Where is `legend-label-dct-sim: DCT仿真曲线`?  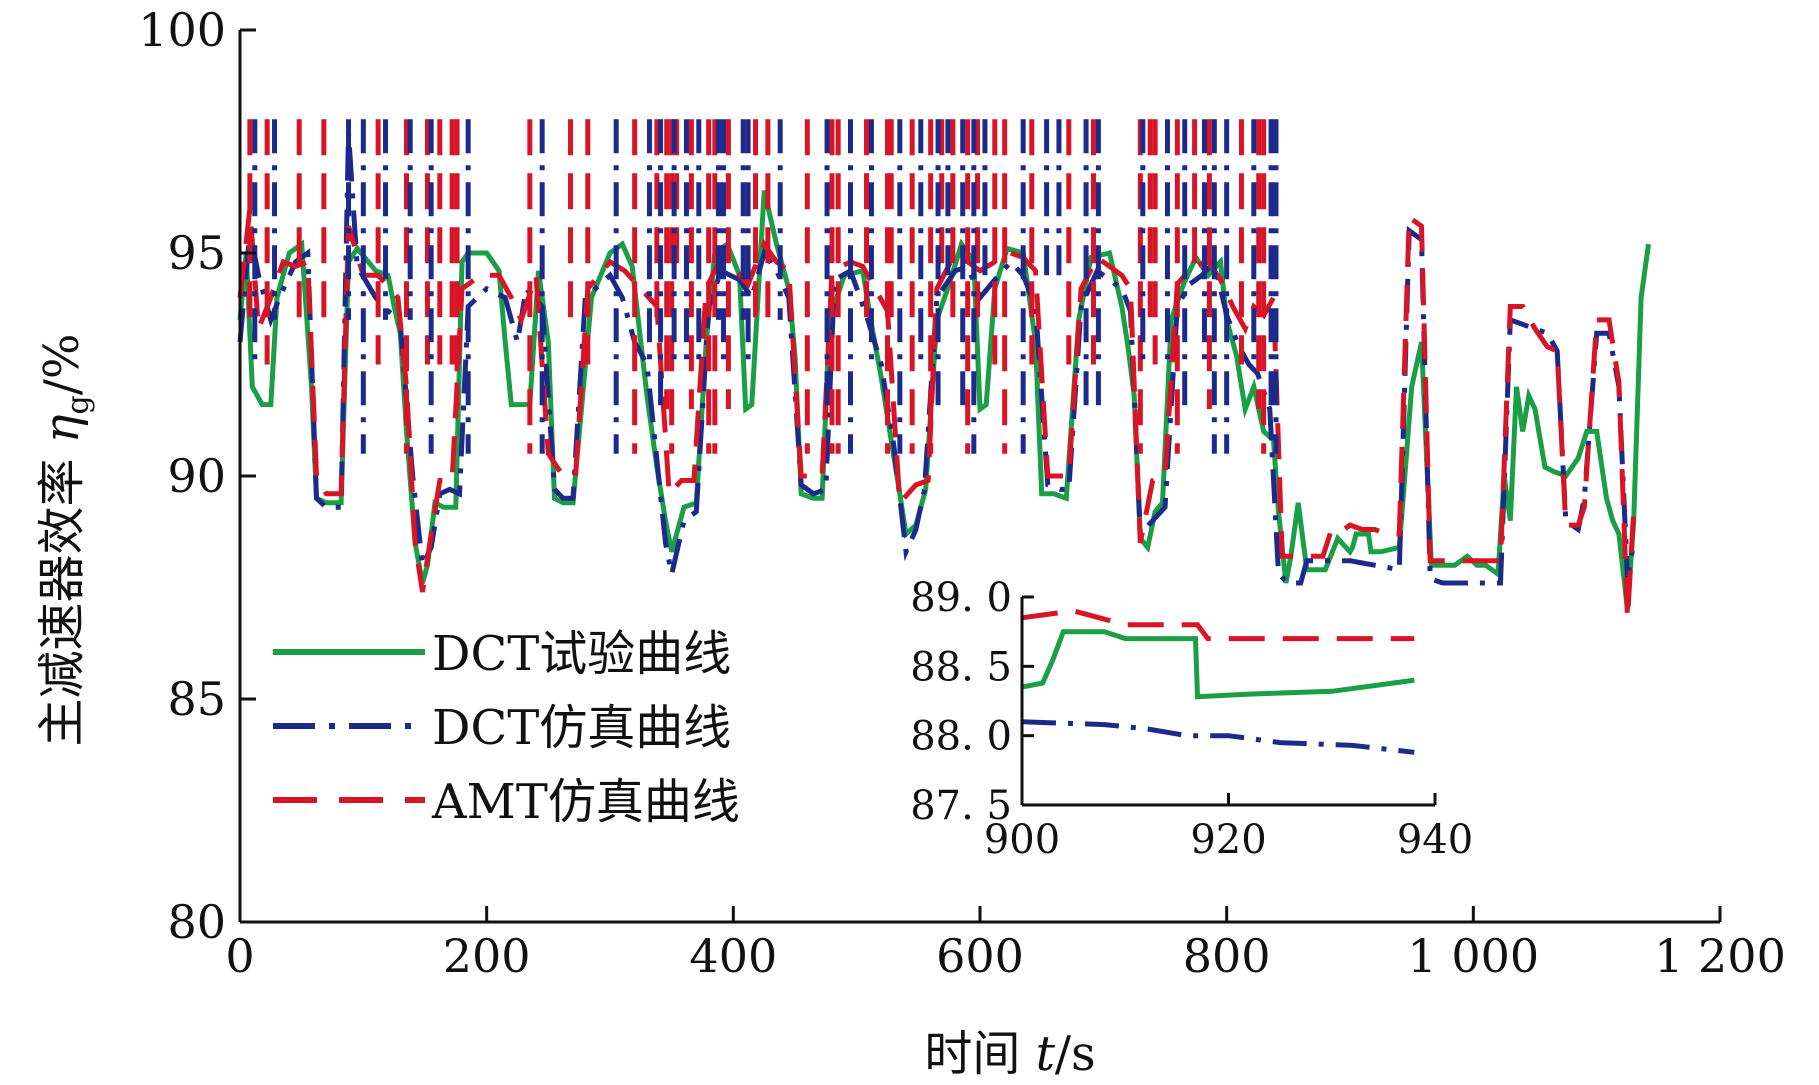
legend-label-dct-sim: DCT仿真曲线 is located at coordinates (581, 728).